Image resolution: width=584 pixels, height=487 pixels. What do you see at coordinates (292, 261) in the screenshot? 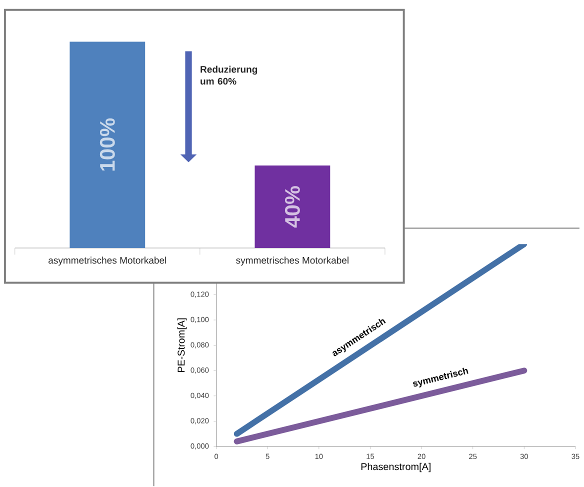
I see `x-tick-label: symmetrisches Motorkabel` at bounding box center [292, 261].